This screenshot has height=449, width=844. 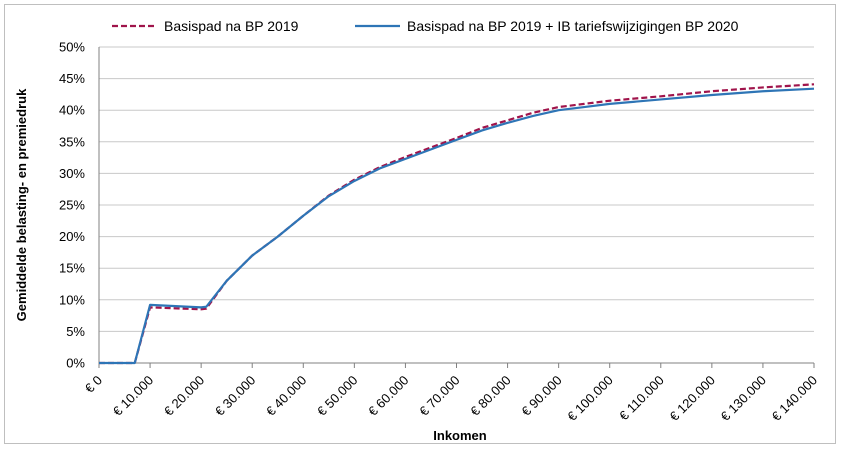 What do you see at coordinates (72, 268) in the screenshot?
I see `y-tick-label: 15%` at bounding box center [72, 268].